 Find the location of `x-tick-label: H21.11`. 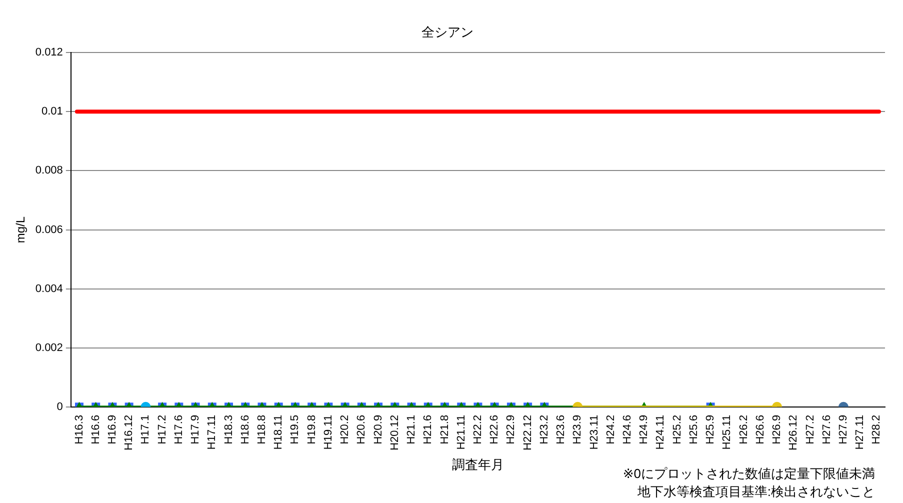

x-tick-label: H21.11 is located at coordinates (461, 432).